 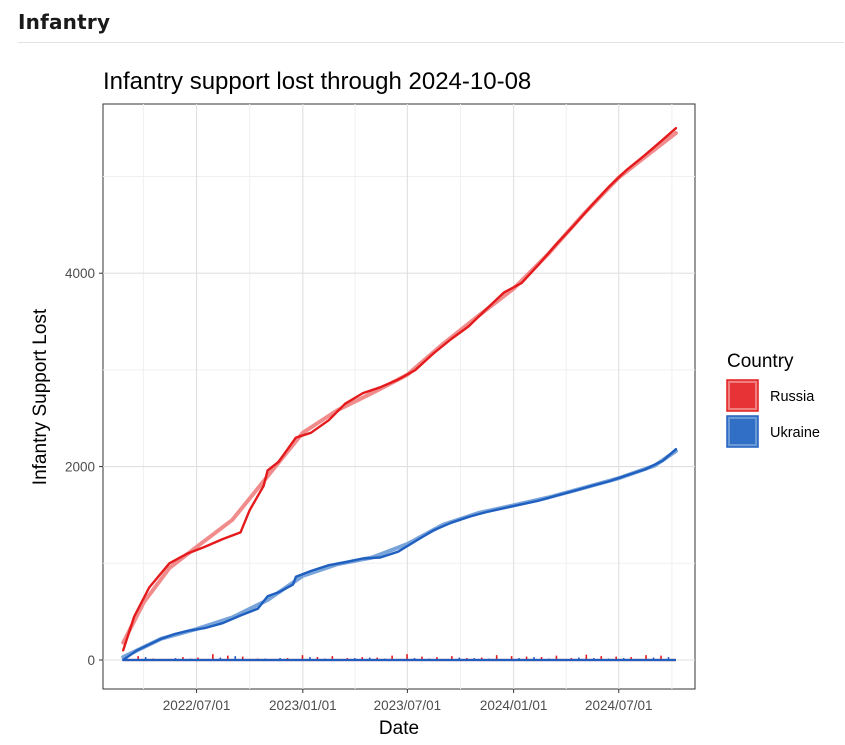 I want to click on x-tick-label: 2024/01/01, so click(x=514, y=705).